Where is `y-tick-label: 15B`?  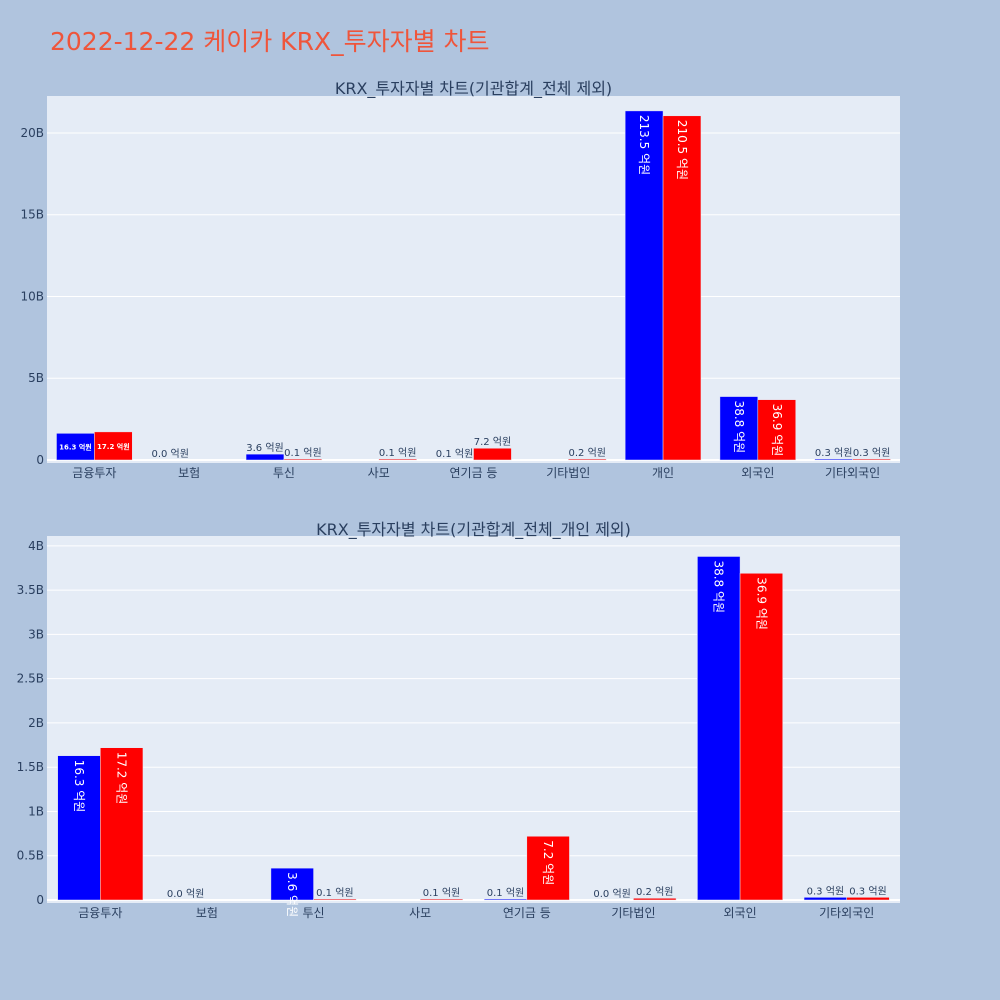
y-tick-label: 15B is located at coordinates (32, 215).